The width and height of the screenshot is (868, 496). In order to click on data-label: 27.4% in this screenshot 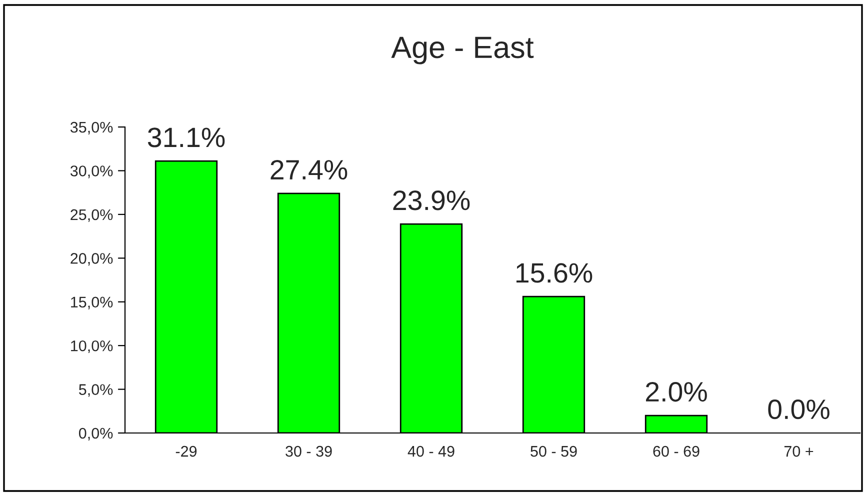, I will do `click(309, 170)`.